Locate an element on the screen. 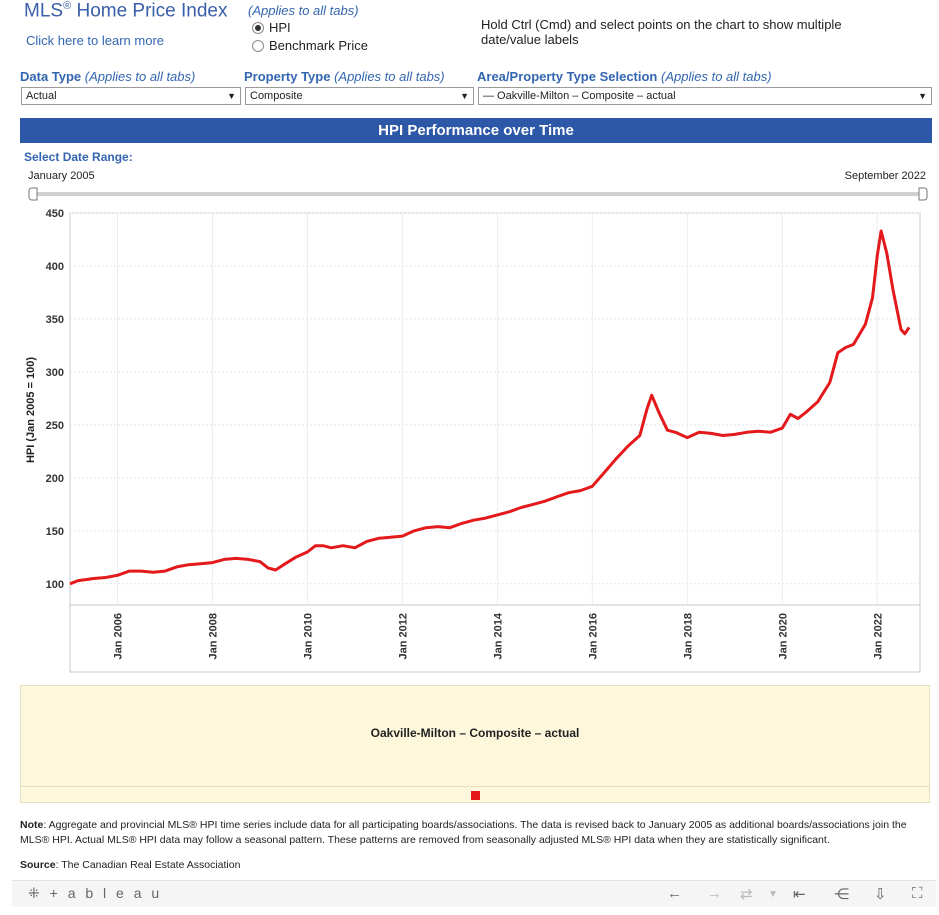 Image resolution: width=939 pixels, height=915 pixels. date-range-end: September 2022 is located at coordinates (885, 176).